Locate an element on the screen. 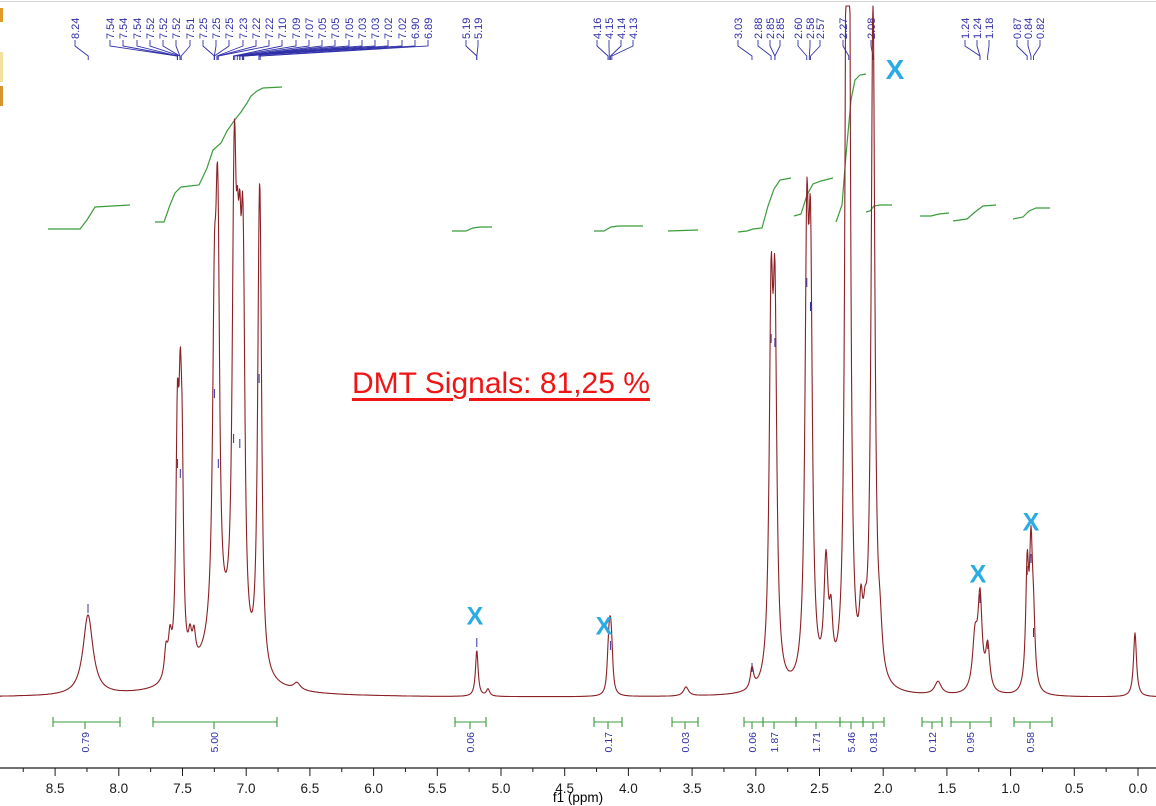 The width and height of the screenshot is (1156, 806). peak-shift-label: 4.16 is located at coordinates (598, 28).